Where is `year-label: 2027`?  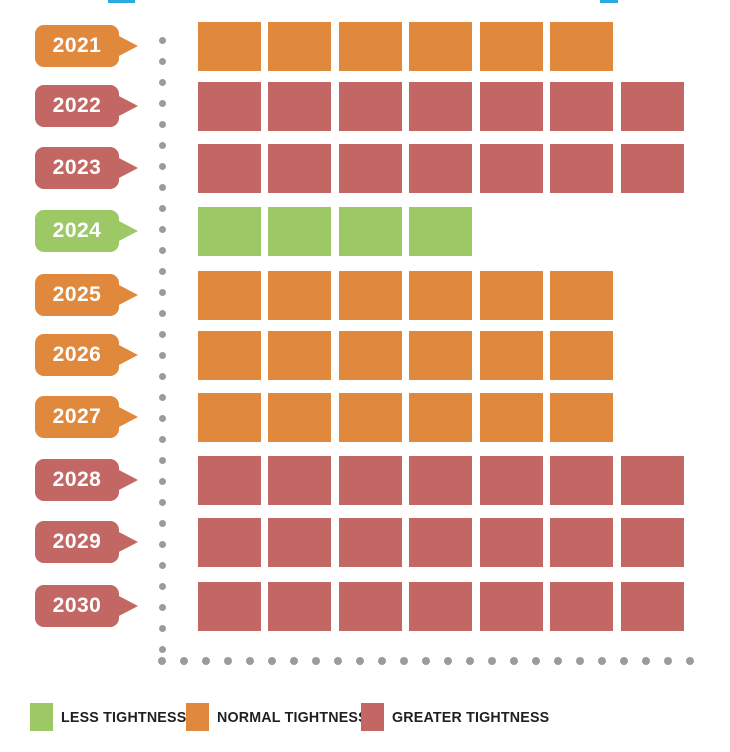
year-label: 2027 is located at coordinates (77, 416).